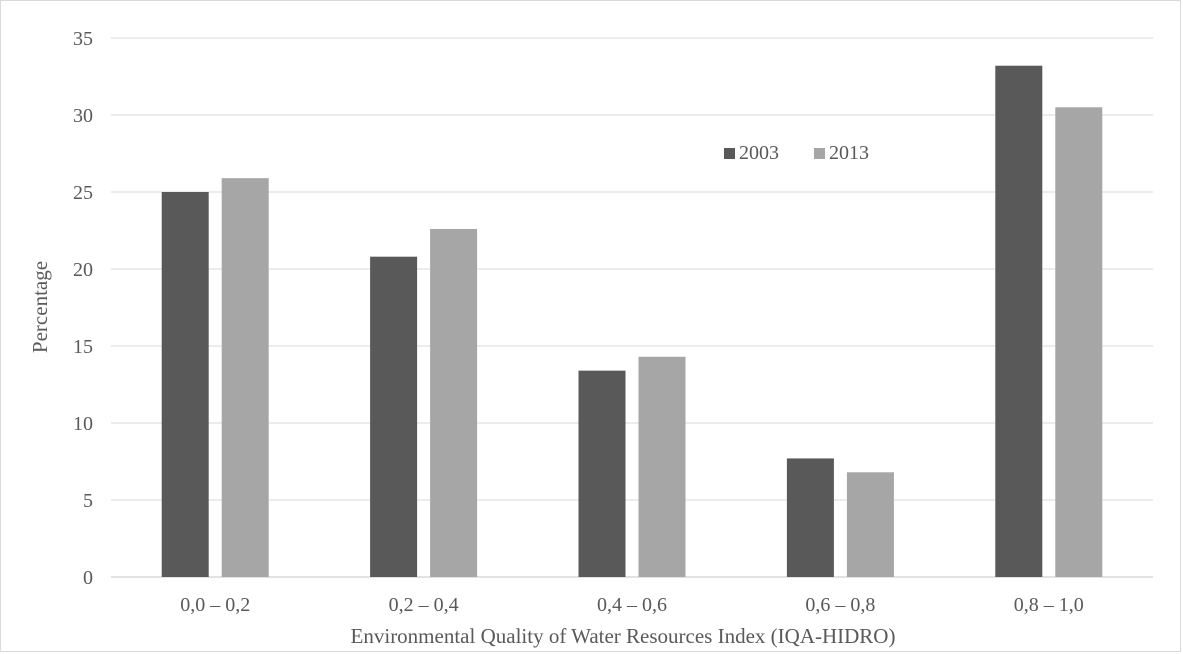 This screenshot has height=654, width=1183. I want to click on y-axis-title: Percentage, so click(40, 307).